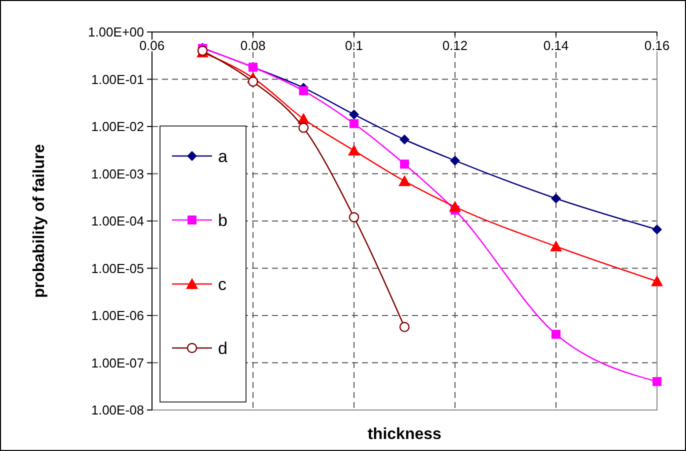 This screenshot has height=451, width=686. What do you see at coordinates (117, 268) in the screenshot?
I see `y-tick-label: 1.00E-05` at bounding box center [117, 268].